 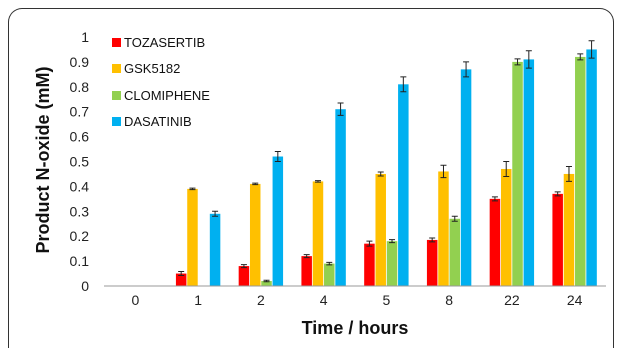 What do you see at coordinates (80, 112) in the screenshot?
I see `y-tick-label: 0.7` at bounding box center [80, 112].